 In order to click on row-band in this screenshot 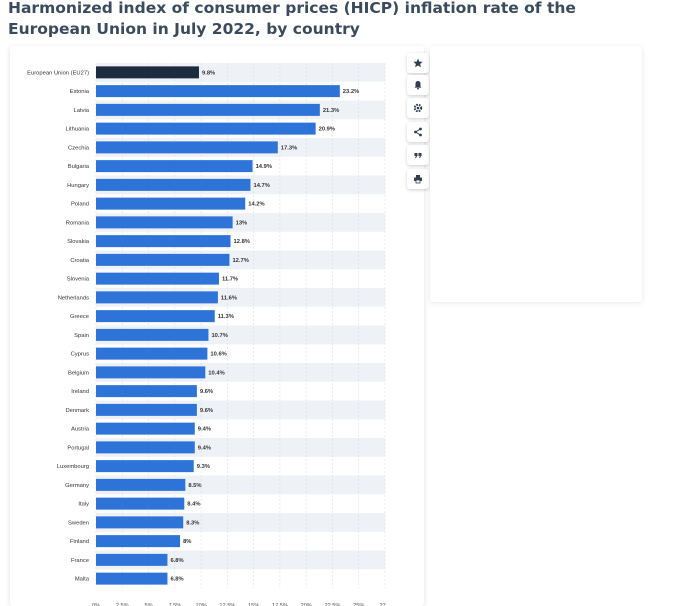, I will do `click(240, 560)`.